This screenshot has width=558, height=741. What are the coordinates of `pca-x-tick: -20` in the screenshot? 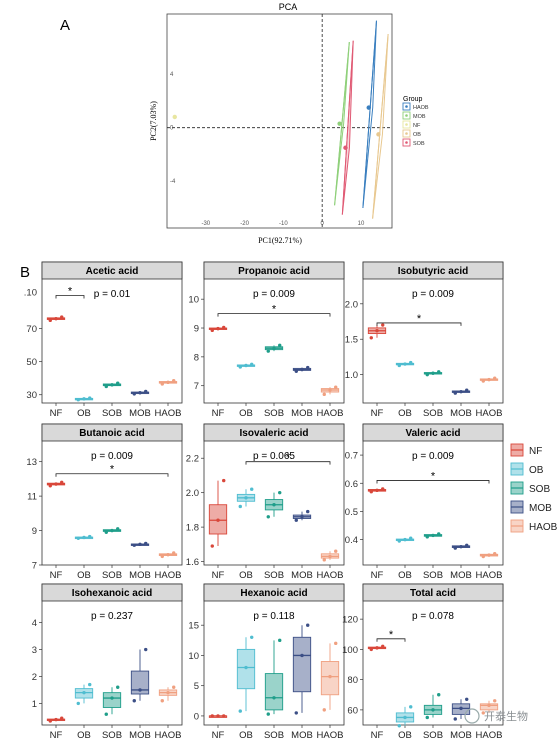 It's located at (244, 224).